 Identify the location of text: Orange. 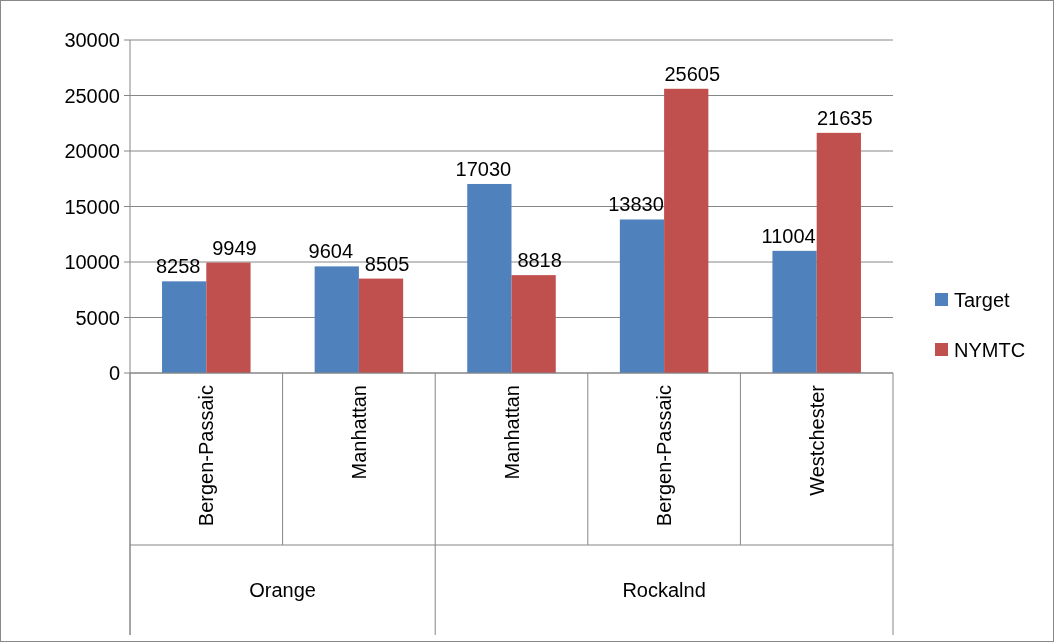
(282, 590).